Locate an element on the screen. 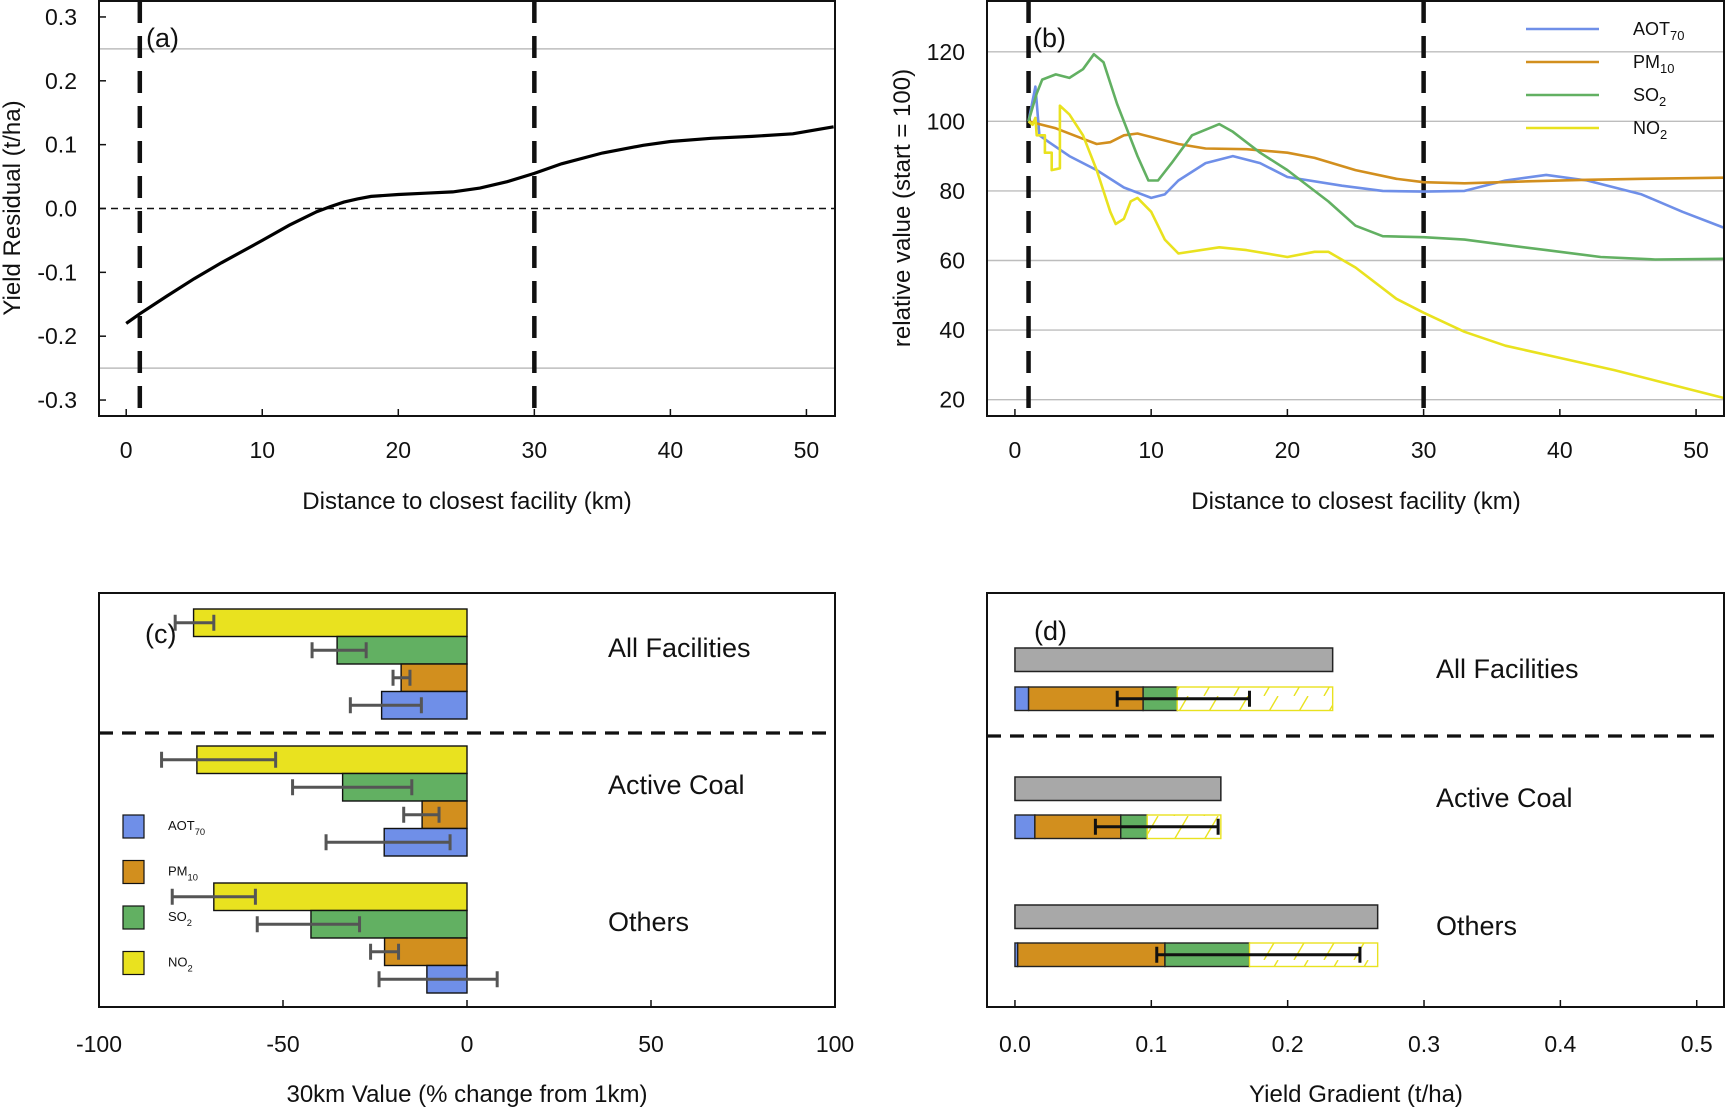 The image size is (1725, 1109). legend-swatch-pm10 is located at coordinates (133, 872).